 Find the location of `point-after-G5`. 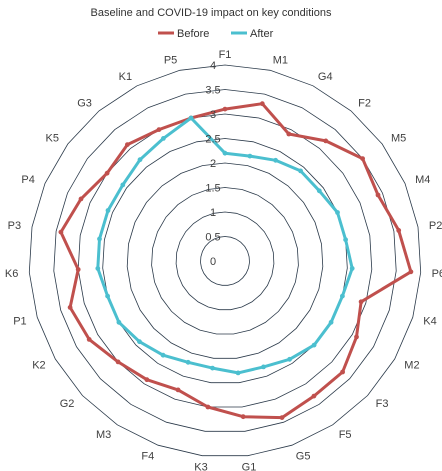

point-after-G5 is located at coordinates (263, 367).